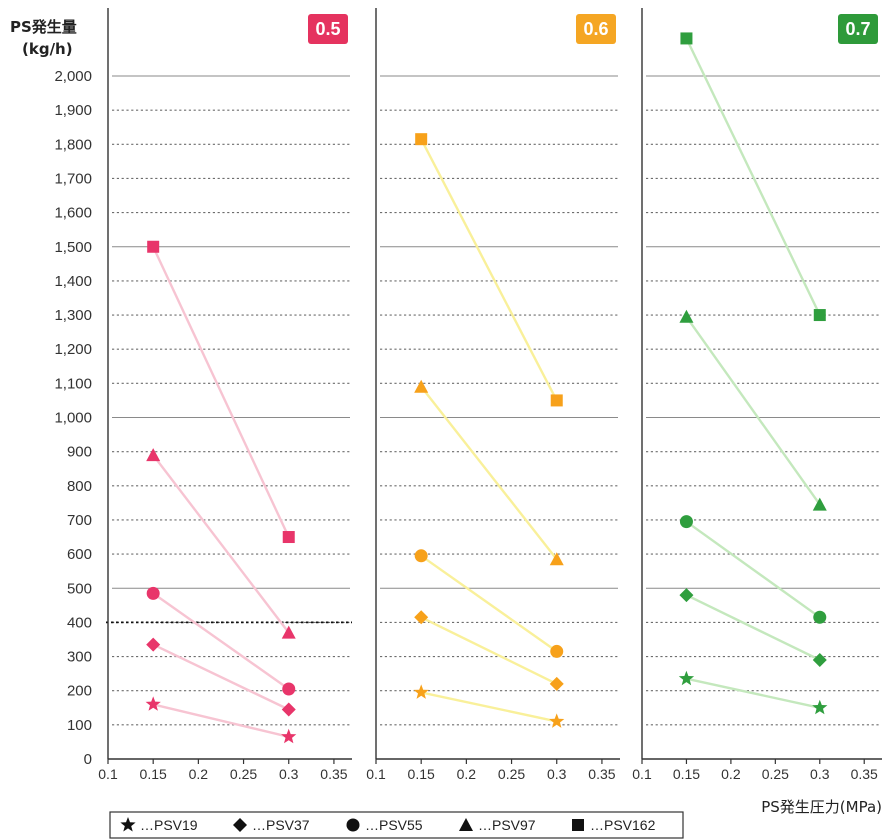  What do you see at coordinates (128, 824) in the screenshot?
I see `legend-symbol-psv19` at bounding box center [128, 824].